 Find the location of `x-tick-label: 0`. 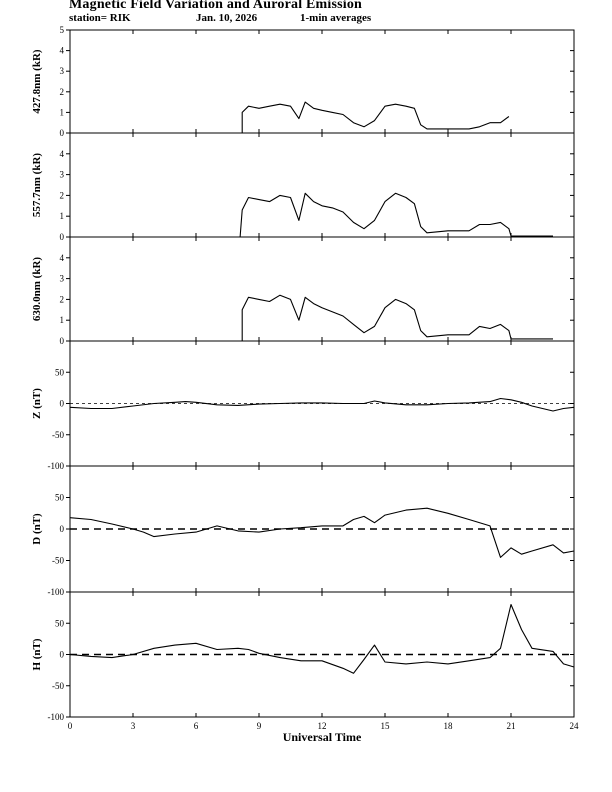

x-tick-label: 0 is located at coordinates (70, 726).